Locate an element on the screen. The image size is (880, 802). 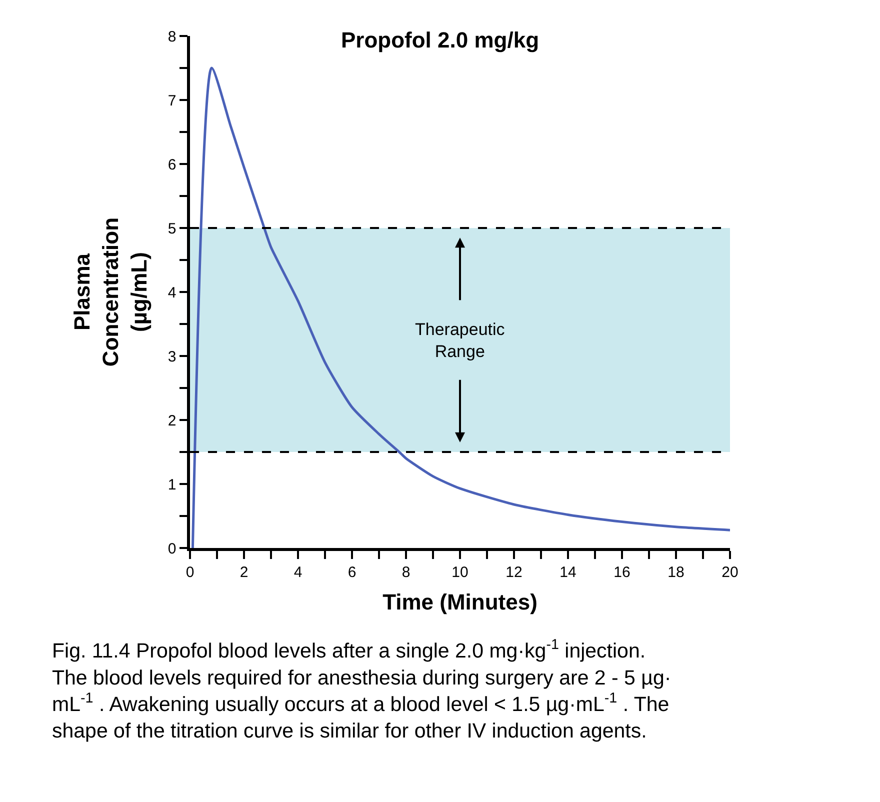
x-axis-title: Time (Minutes) is located at coordinates (460, 602).